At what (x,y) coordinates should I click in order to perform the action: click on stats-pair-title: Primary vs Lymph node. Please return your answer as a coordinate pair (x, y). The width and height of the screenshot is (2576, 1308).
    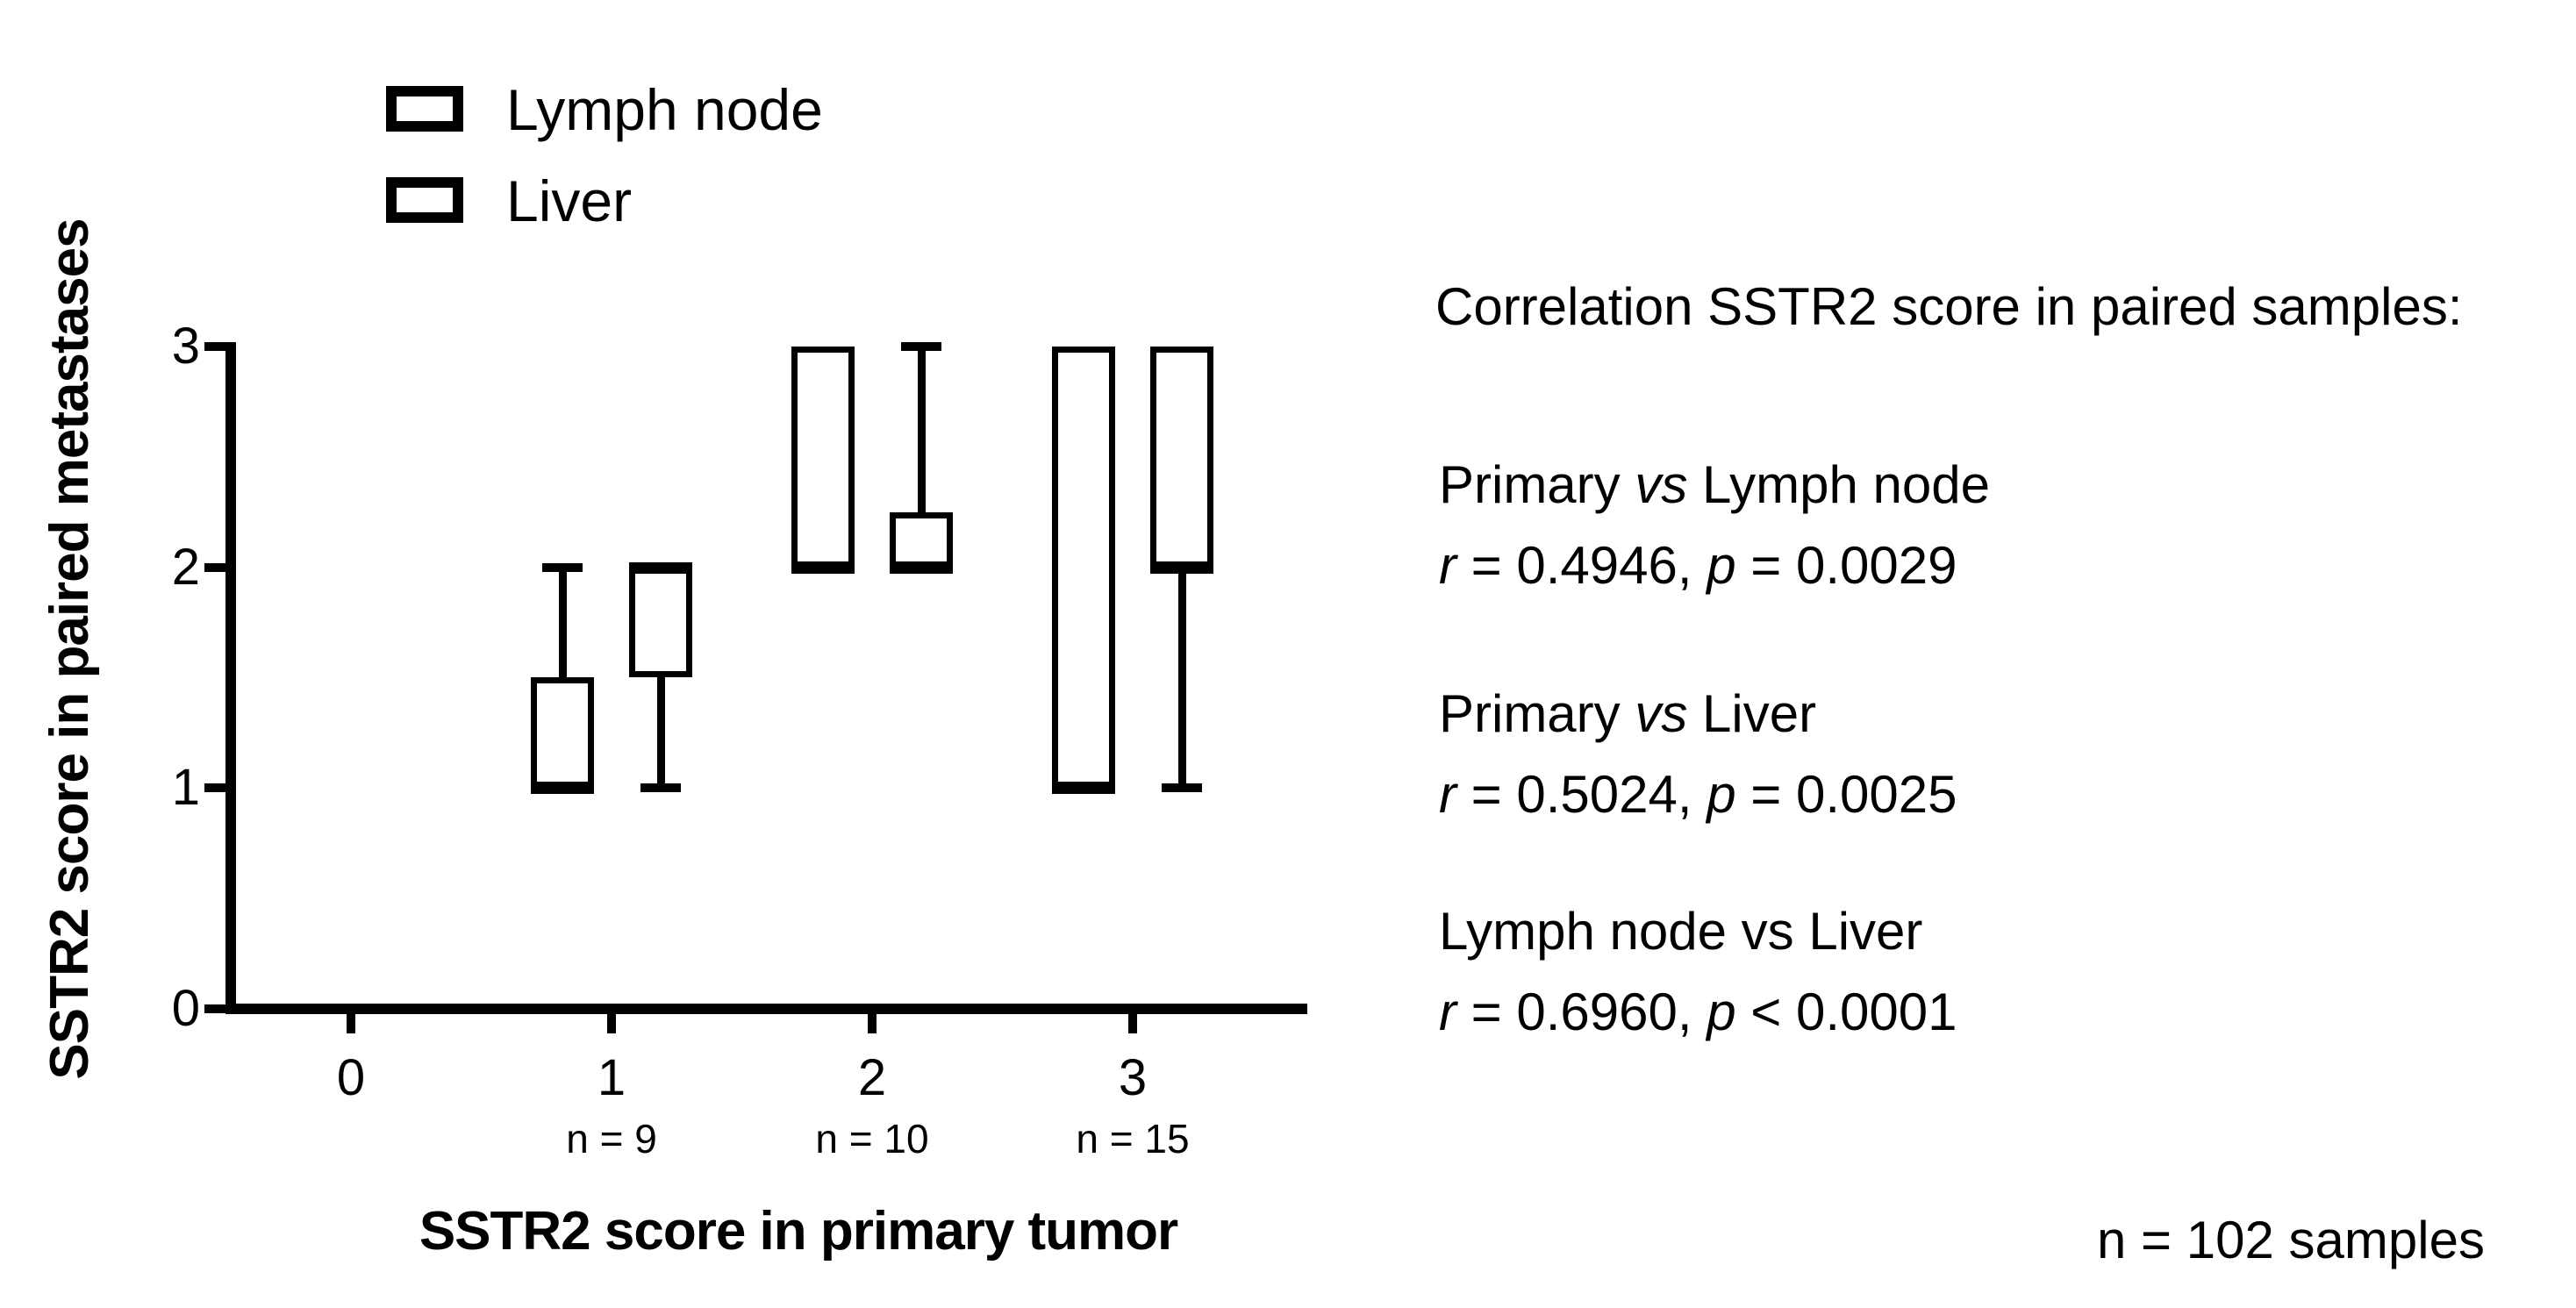
    Looking at the image, I should click on (1714, 485).